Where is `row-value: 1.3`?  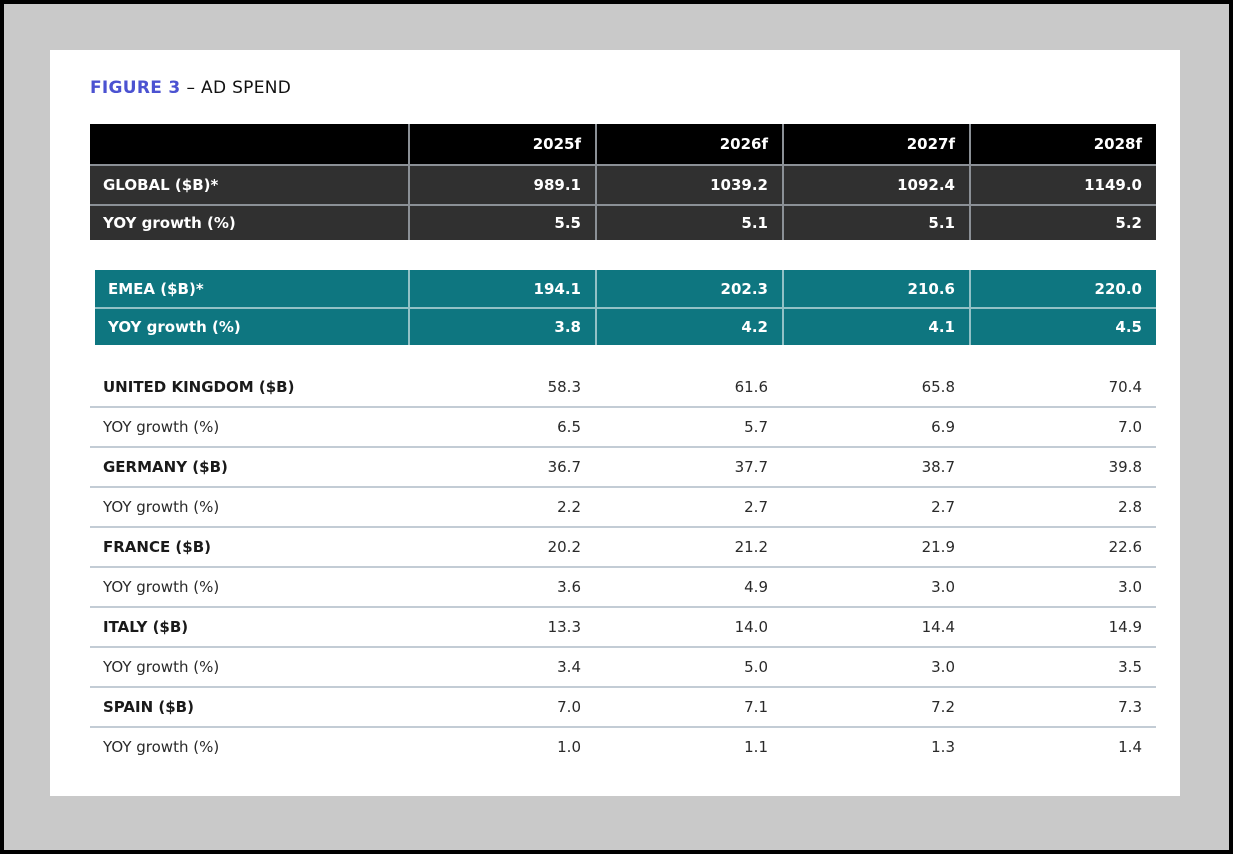
row-value: 1.3 is located at coordinates (943, 747).